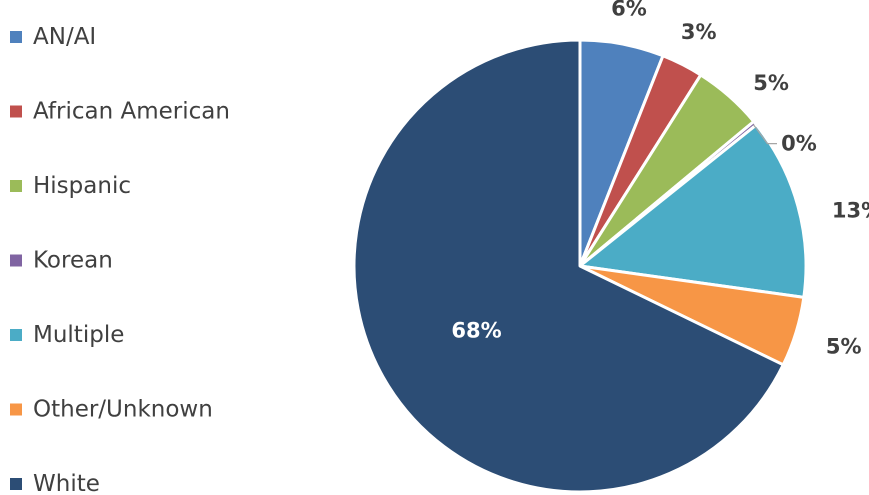  I want to click on legend-label-other-unknown: Other/Unknown, so click(123, 410).